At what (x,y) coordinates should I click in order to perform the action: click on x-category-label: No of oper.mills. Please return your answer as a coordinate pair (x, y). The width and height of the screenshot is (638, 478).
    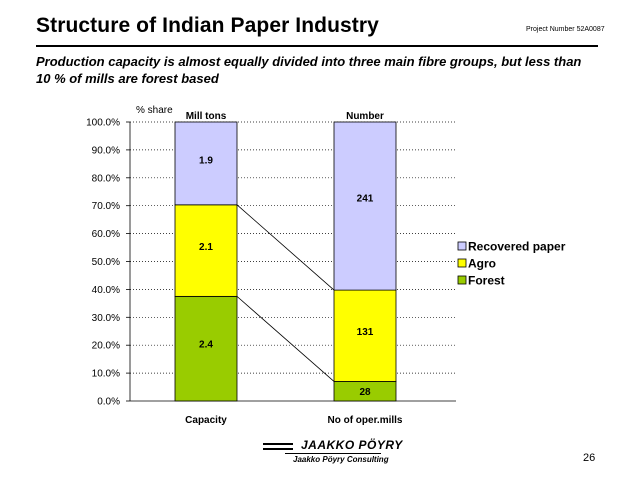
    Looking at the image, I should click on (364, 420).